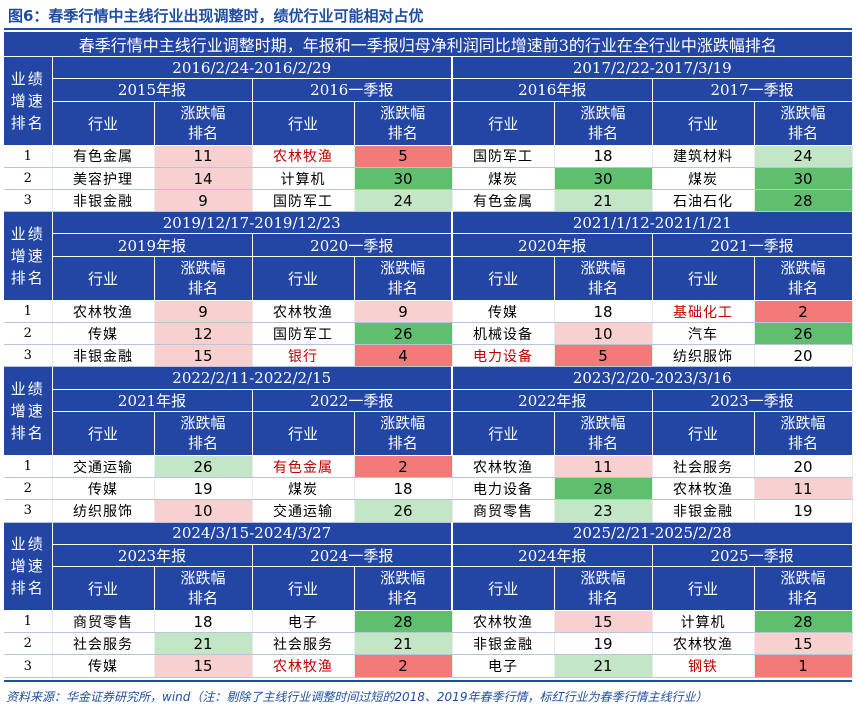  I want to click on report-annual: 2022年报, so click(552, 400).